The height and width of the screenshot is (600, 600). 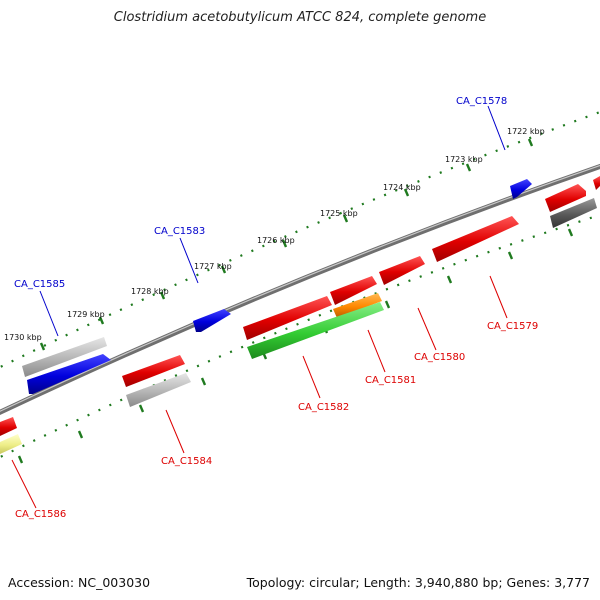 I want to click on scale-label: 1722 kbp, so click(x=526, y=131).